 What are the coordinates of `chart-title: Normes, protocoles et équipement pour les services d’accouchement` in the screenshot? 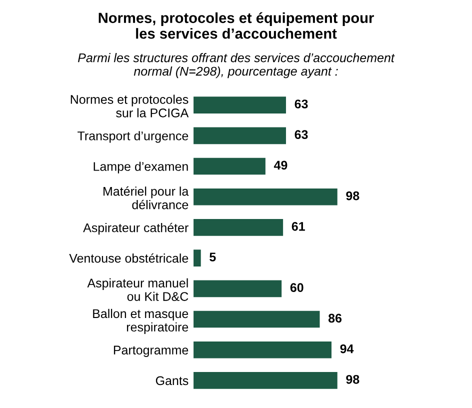 It's located at (236, 25).